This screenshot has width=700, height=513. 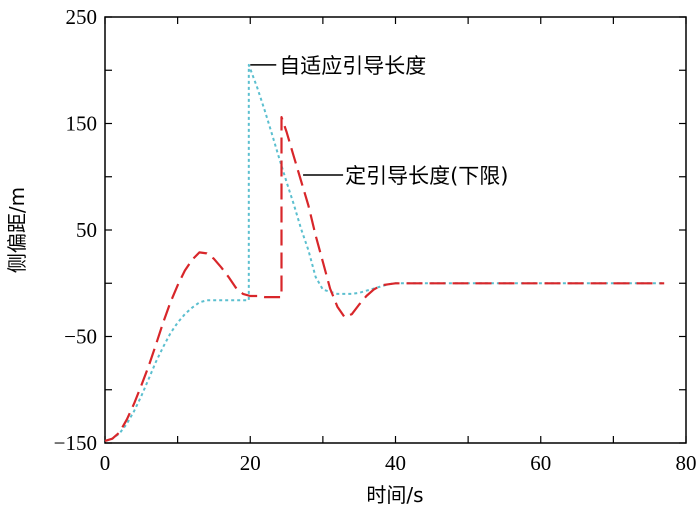 What do you see at coordinates (540, 463) in the screenshot?
I see `x-tick-label: 60` at bounding box center [540, 463].